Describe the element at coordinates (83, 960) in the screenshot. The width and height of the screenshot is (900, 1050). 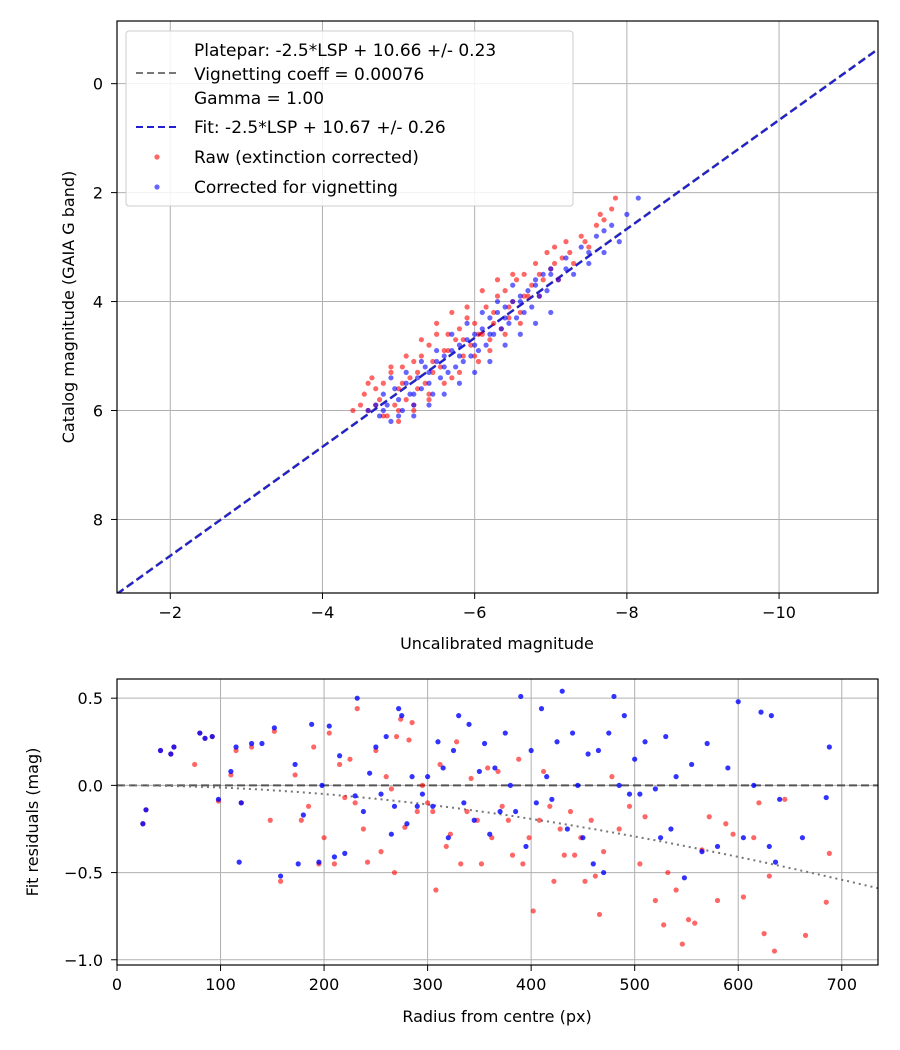
I see `bottom-y-tick-label: −1.0` at that location.